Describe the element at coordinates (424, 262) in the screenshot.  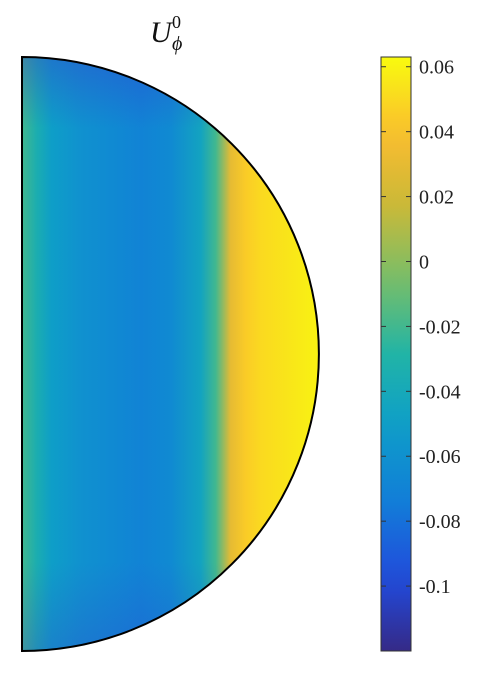
I see `colorbar-tick-label: 0` at that location.